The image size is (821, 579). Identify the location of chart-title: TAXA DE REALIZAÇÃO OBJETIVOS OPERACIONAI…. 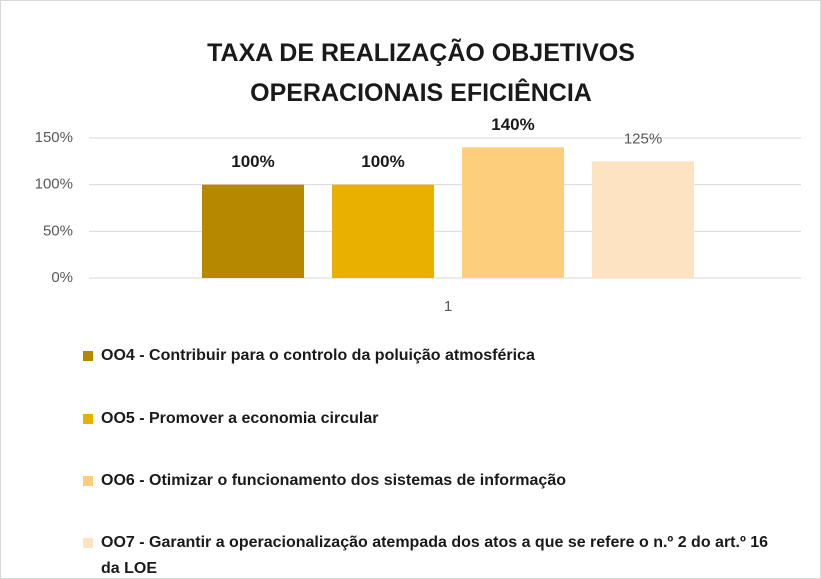
(421, 73).